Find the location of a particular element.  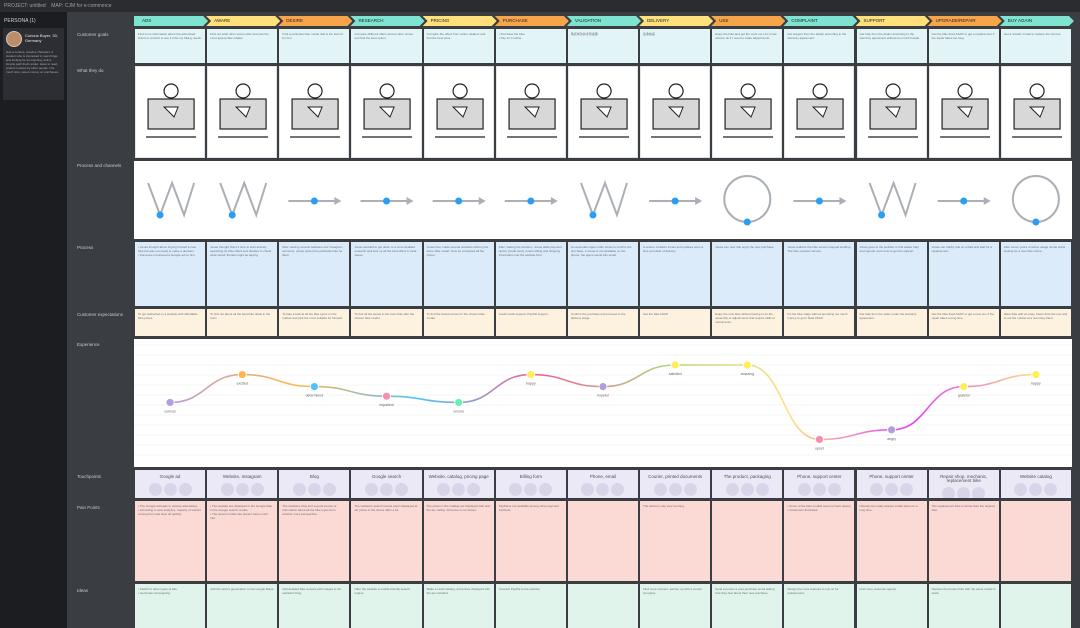

touchpoint-cell: Google ad is located at coordinates (170, 484).